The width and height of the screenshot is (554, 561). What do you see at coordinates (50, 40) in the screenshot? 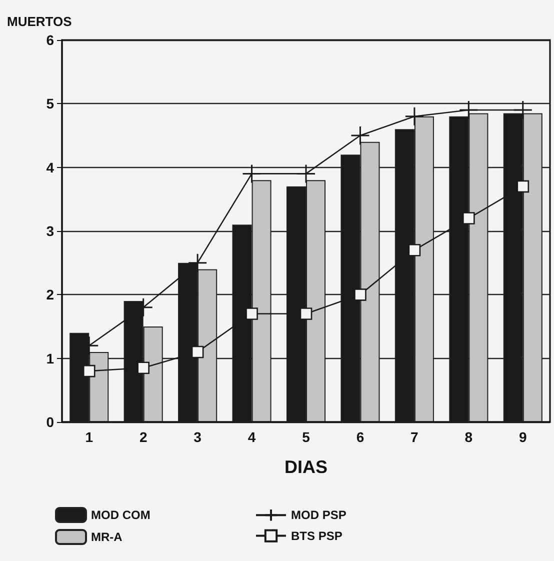
I see `y-tick-label: 6` at bounding box center [50, 40].